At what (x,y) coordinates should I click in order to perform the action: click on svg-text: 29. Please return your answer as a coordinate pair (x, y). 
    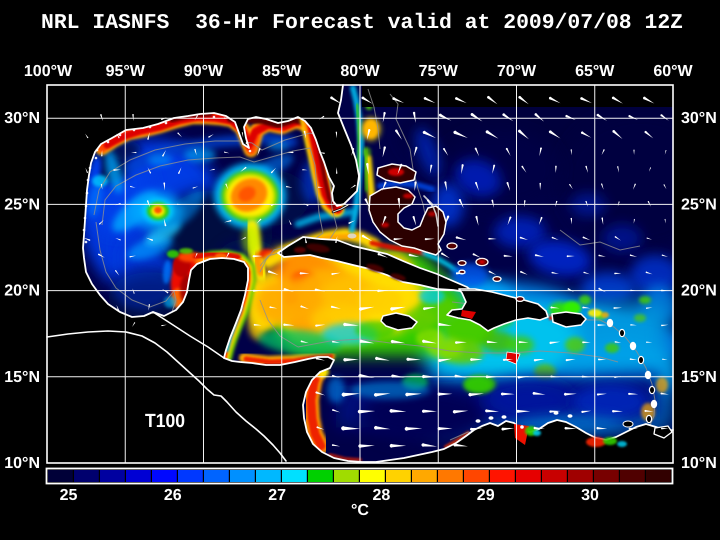
    Looking at the image, I should click on (486, 495).